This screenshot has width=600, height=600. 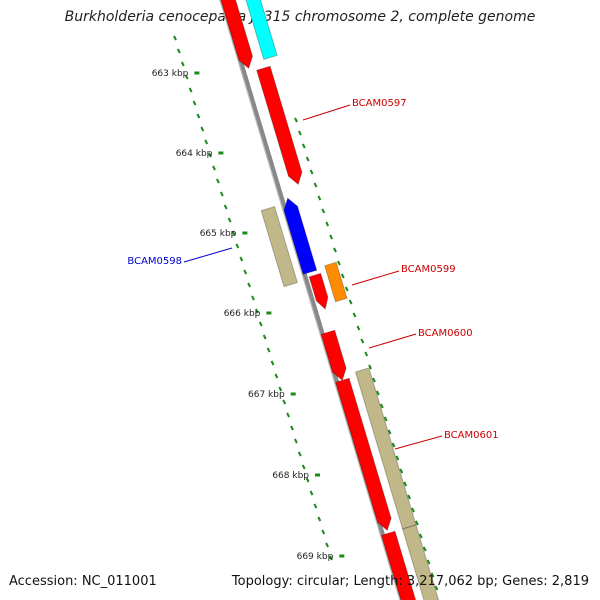 What do you see at coordinates (318, 291) in the screenshot?
I see `gene-bcam0599-arrow` at bounding box center [318, 291].